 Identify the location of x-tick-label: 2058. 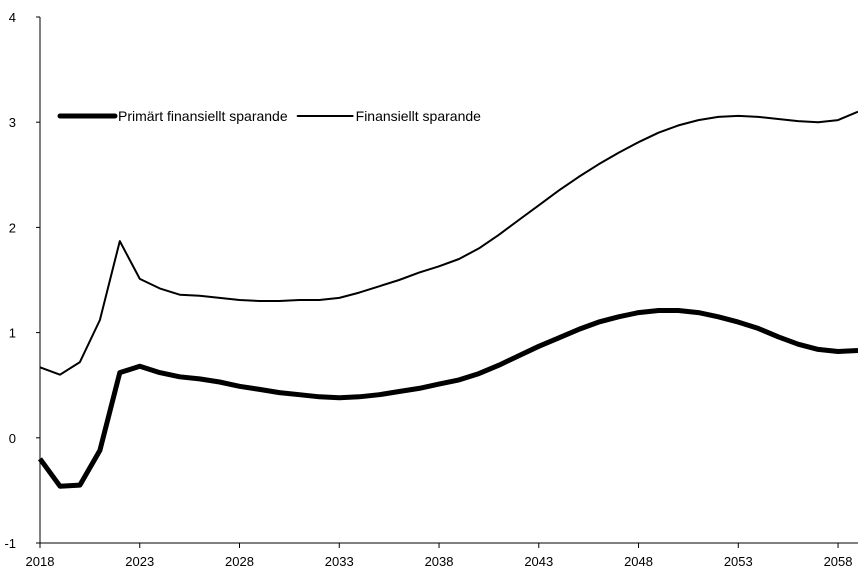
(838, 561).